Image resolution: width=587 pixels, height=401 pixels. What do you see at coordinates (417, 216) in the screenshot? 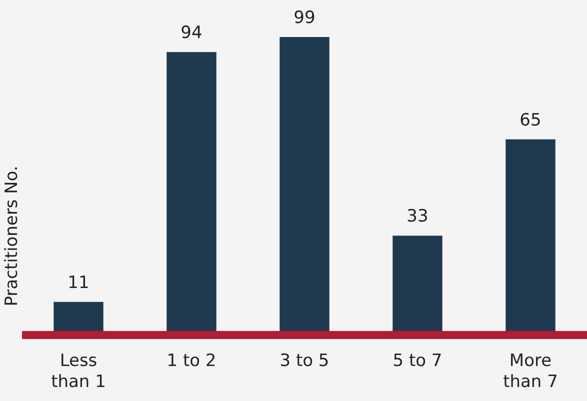
I see `data-label: 33` at bounding box center [417, 216].